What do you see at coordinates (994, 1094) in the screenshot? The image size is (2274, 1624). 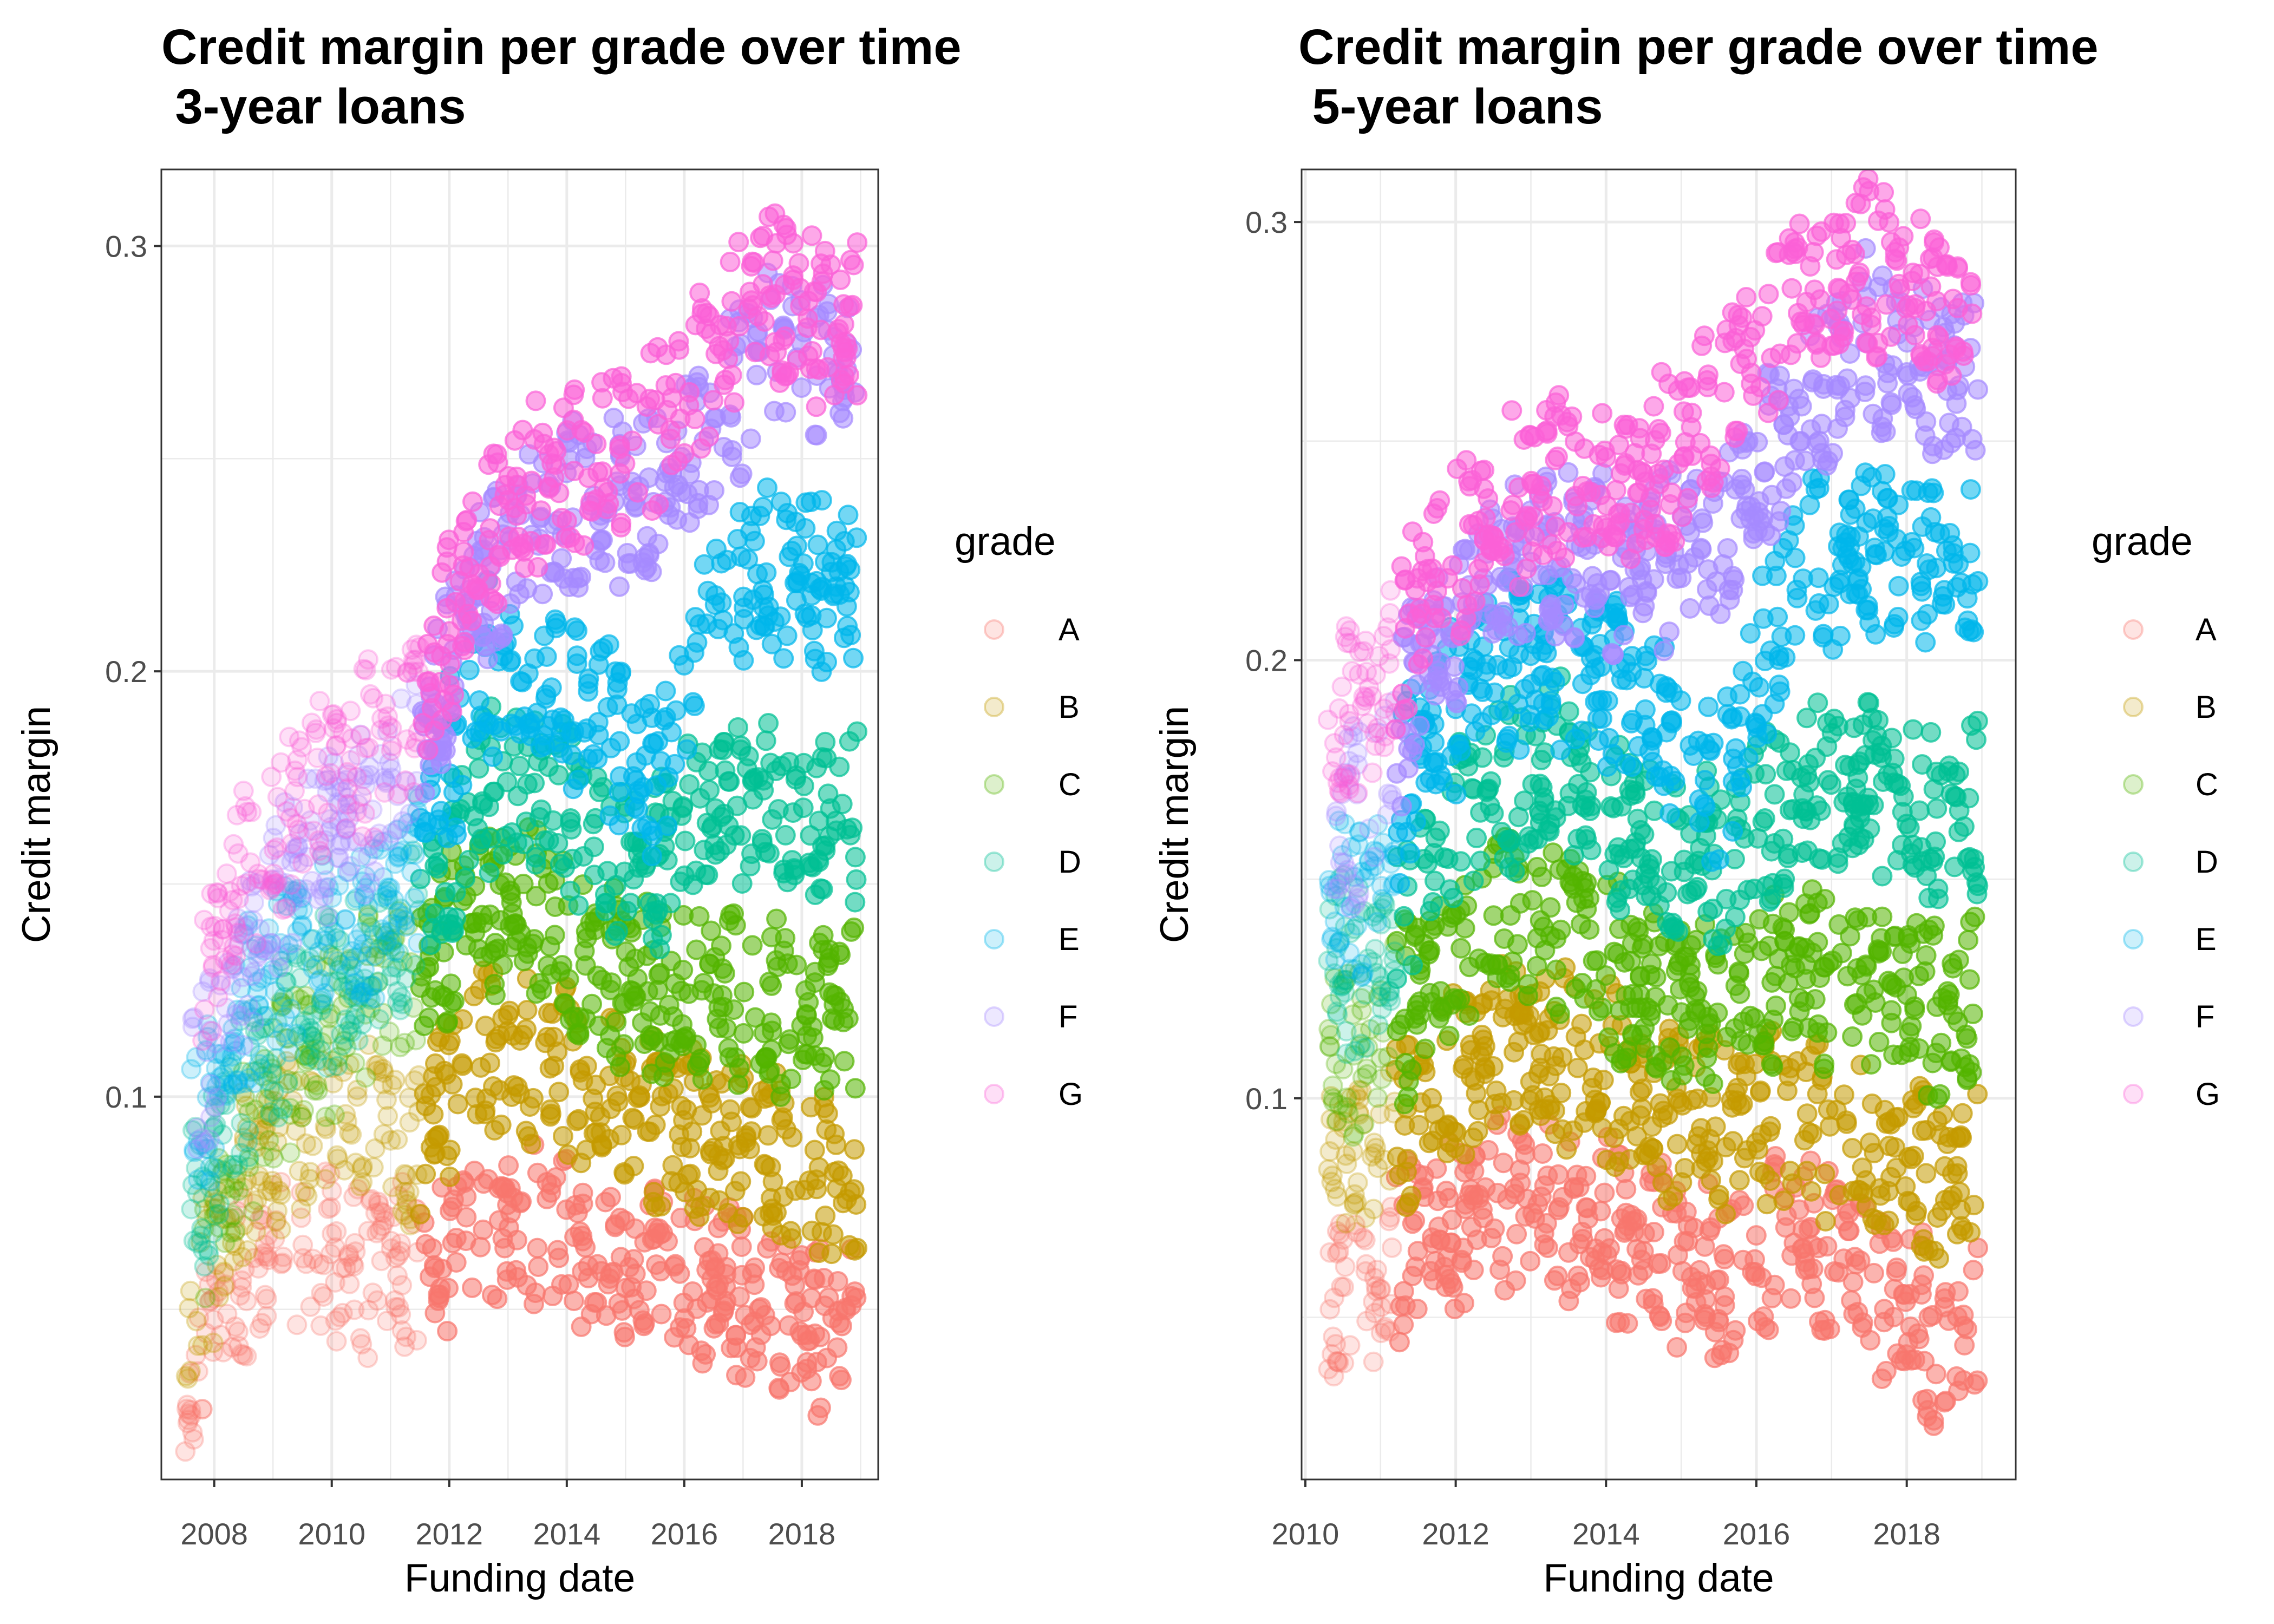 I see `legend-key-G` at bounding box center [994, 1094].